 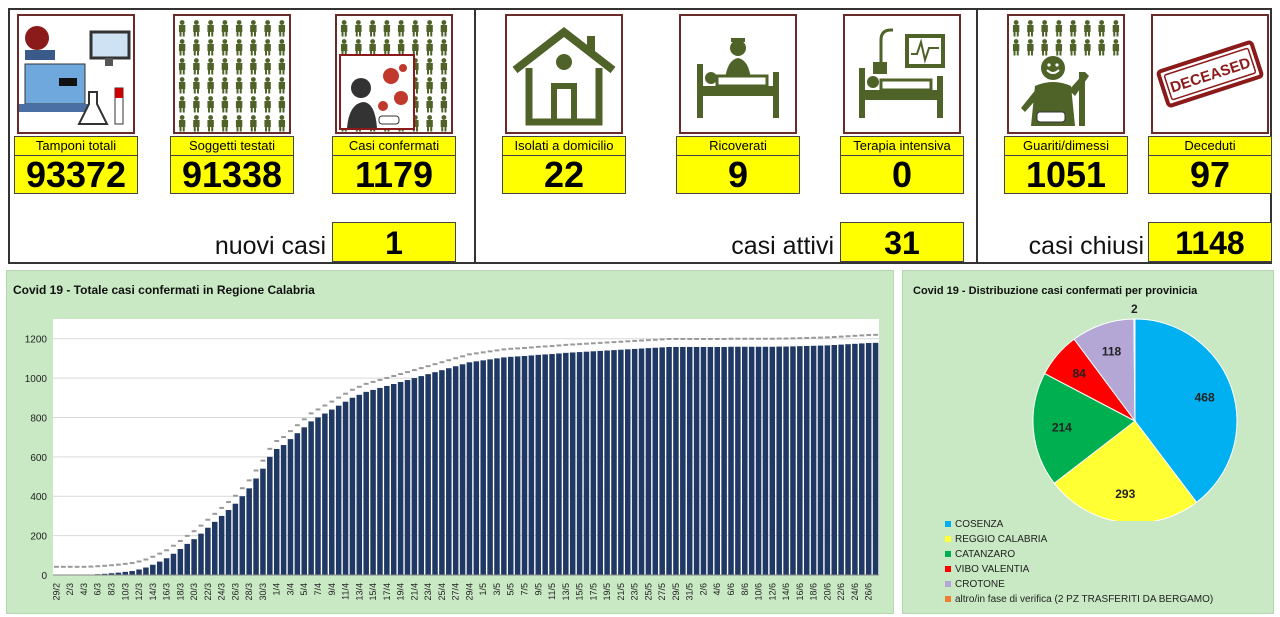 I want to click on legend-entry: CATANZARO, so click(x=1079, y=554).